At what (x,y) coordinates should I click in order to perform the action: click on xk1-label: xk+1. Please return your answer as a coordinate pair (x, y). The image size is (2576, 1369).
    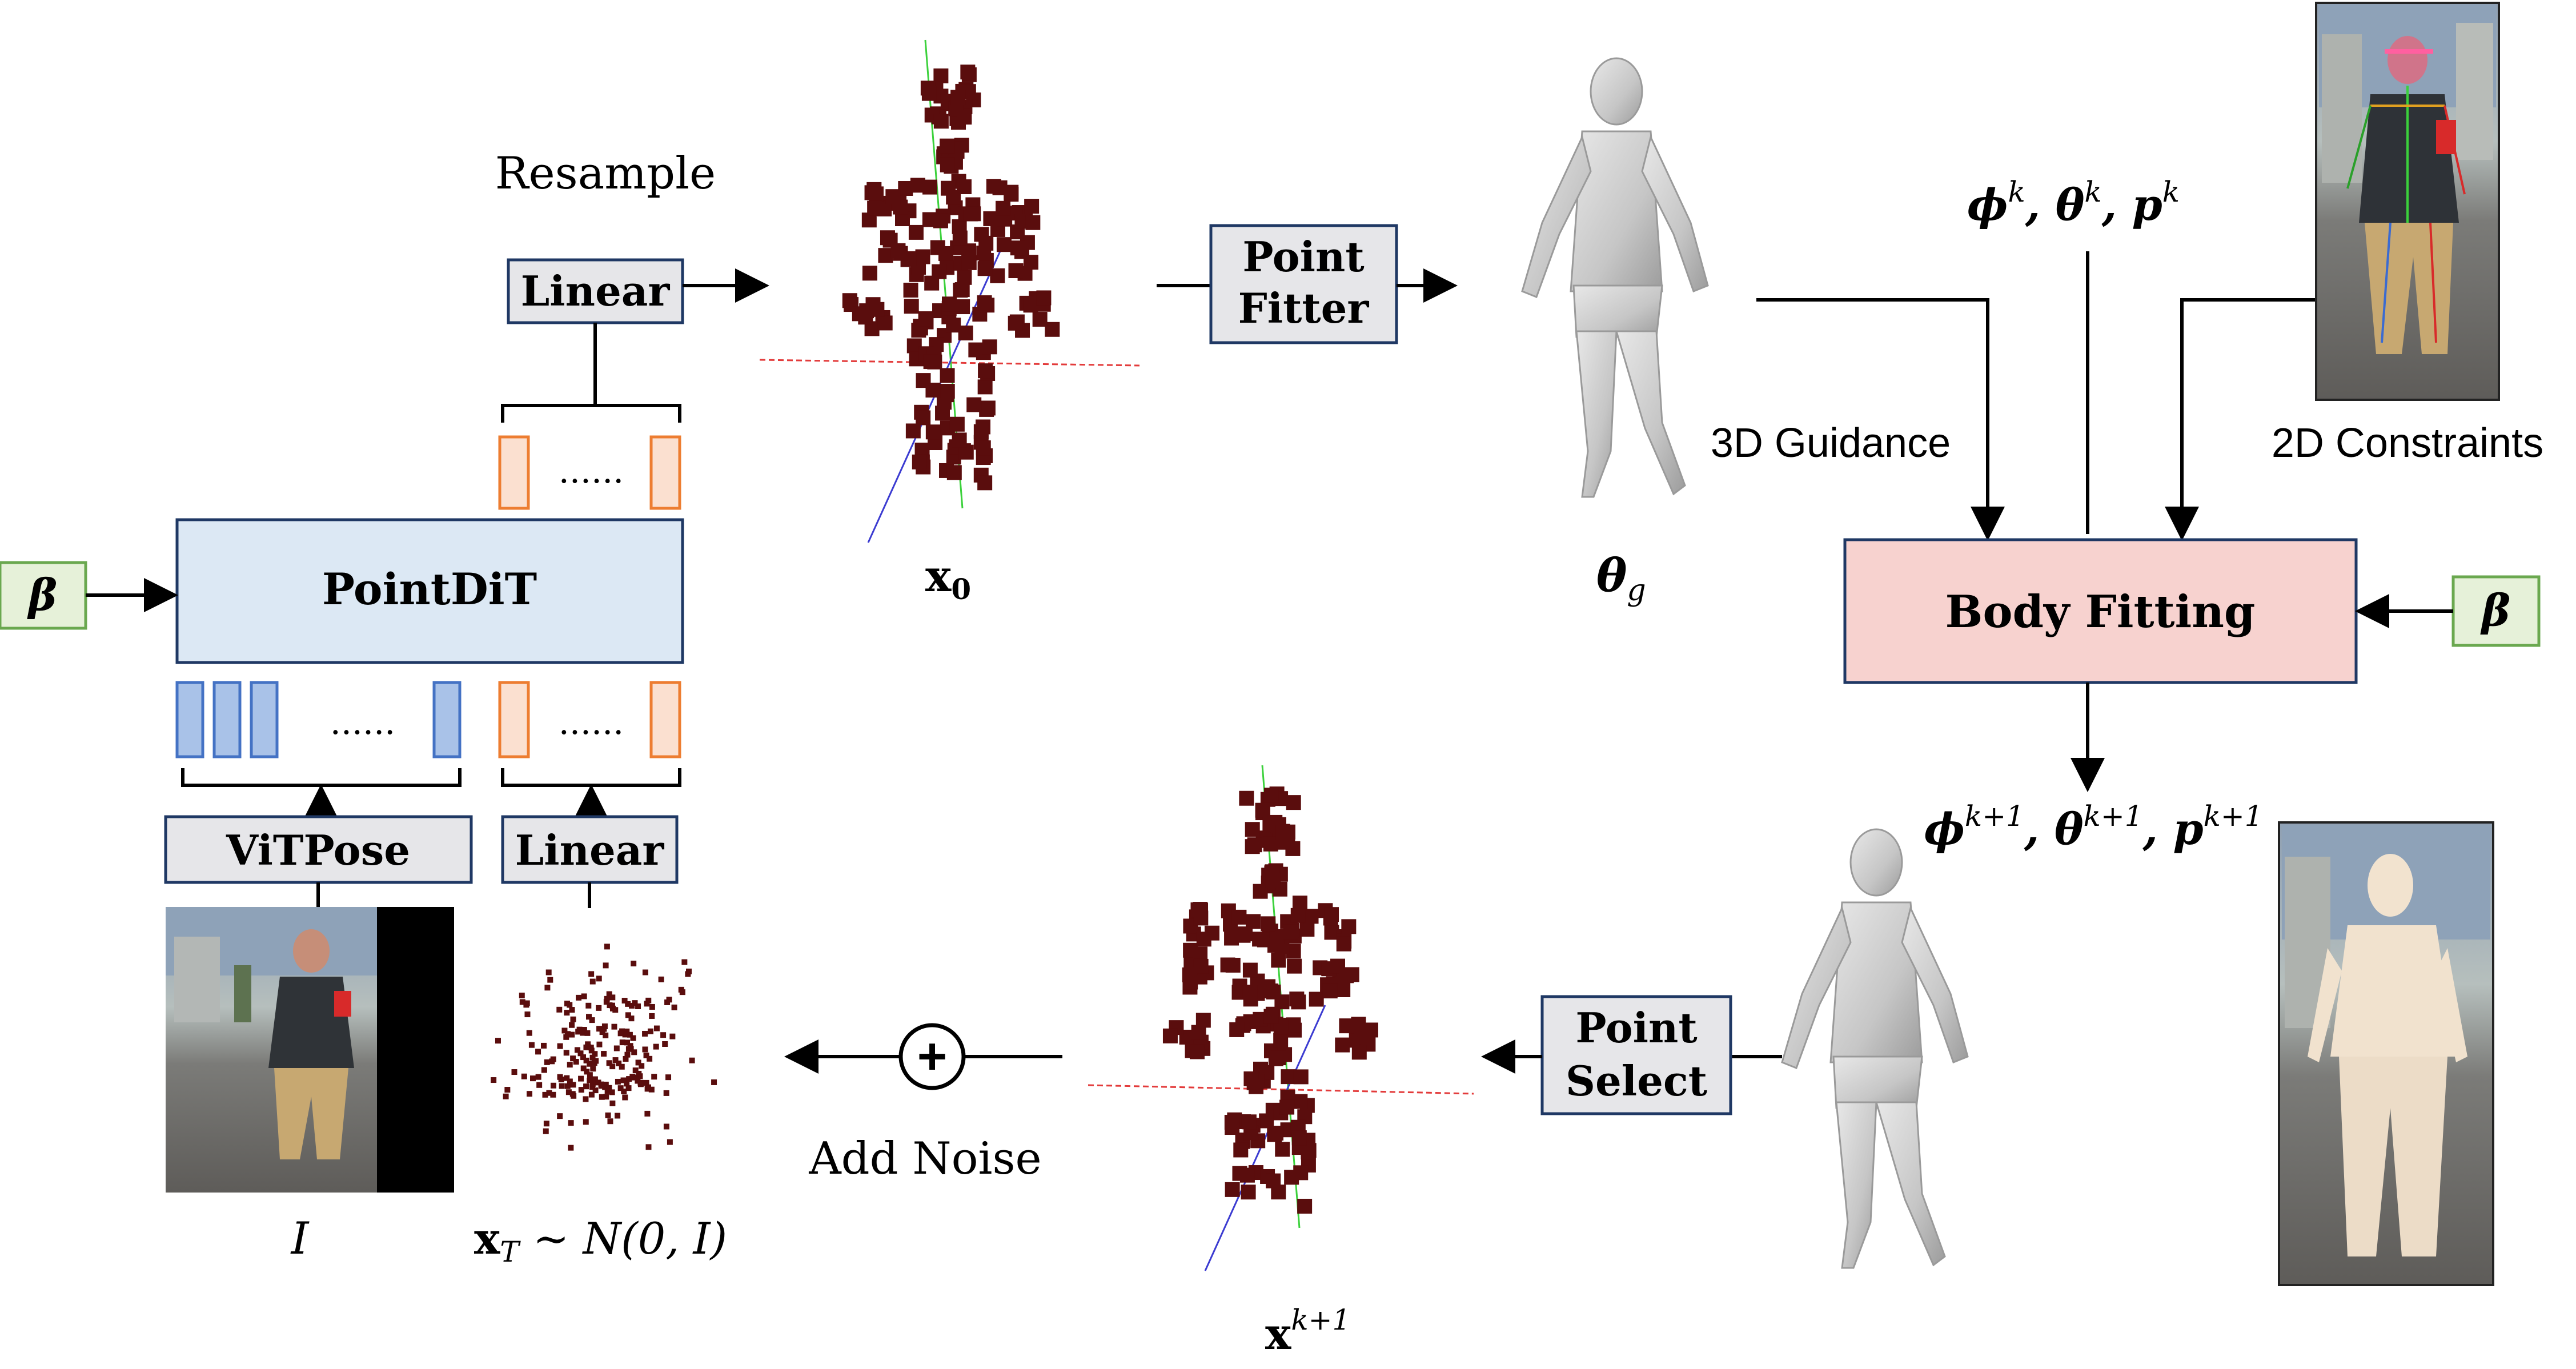
    Looking at the image, I should click on (1307, 1331).